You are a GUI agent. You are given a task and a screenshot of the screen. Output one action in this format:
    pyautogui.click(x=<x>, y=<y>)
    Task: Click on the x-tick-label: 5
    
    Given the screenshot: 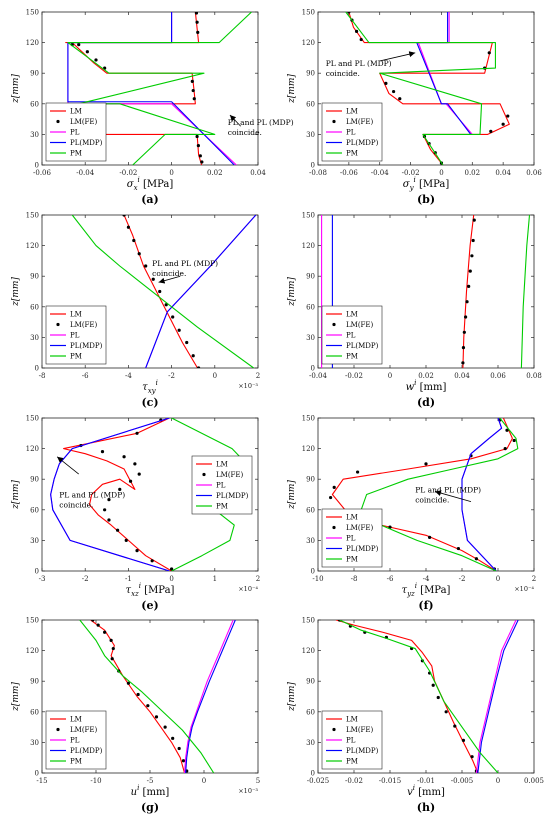 What is the action you would take?
    pyautogui.click(x=258, y=781)
    